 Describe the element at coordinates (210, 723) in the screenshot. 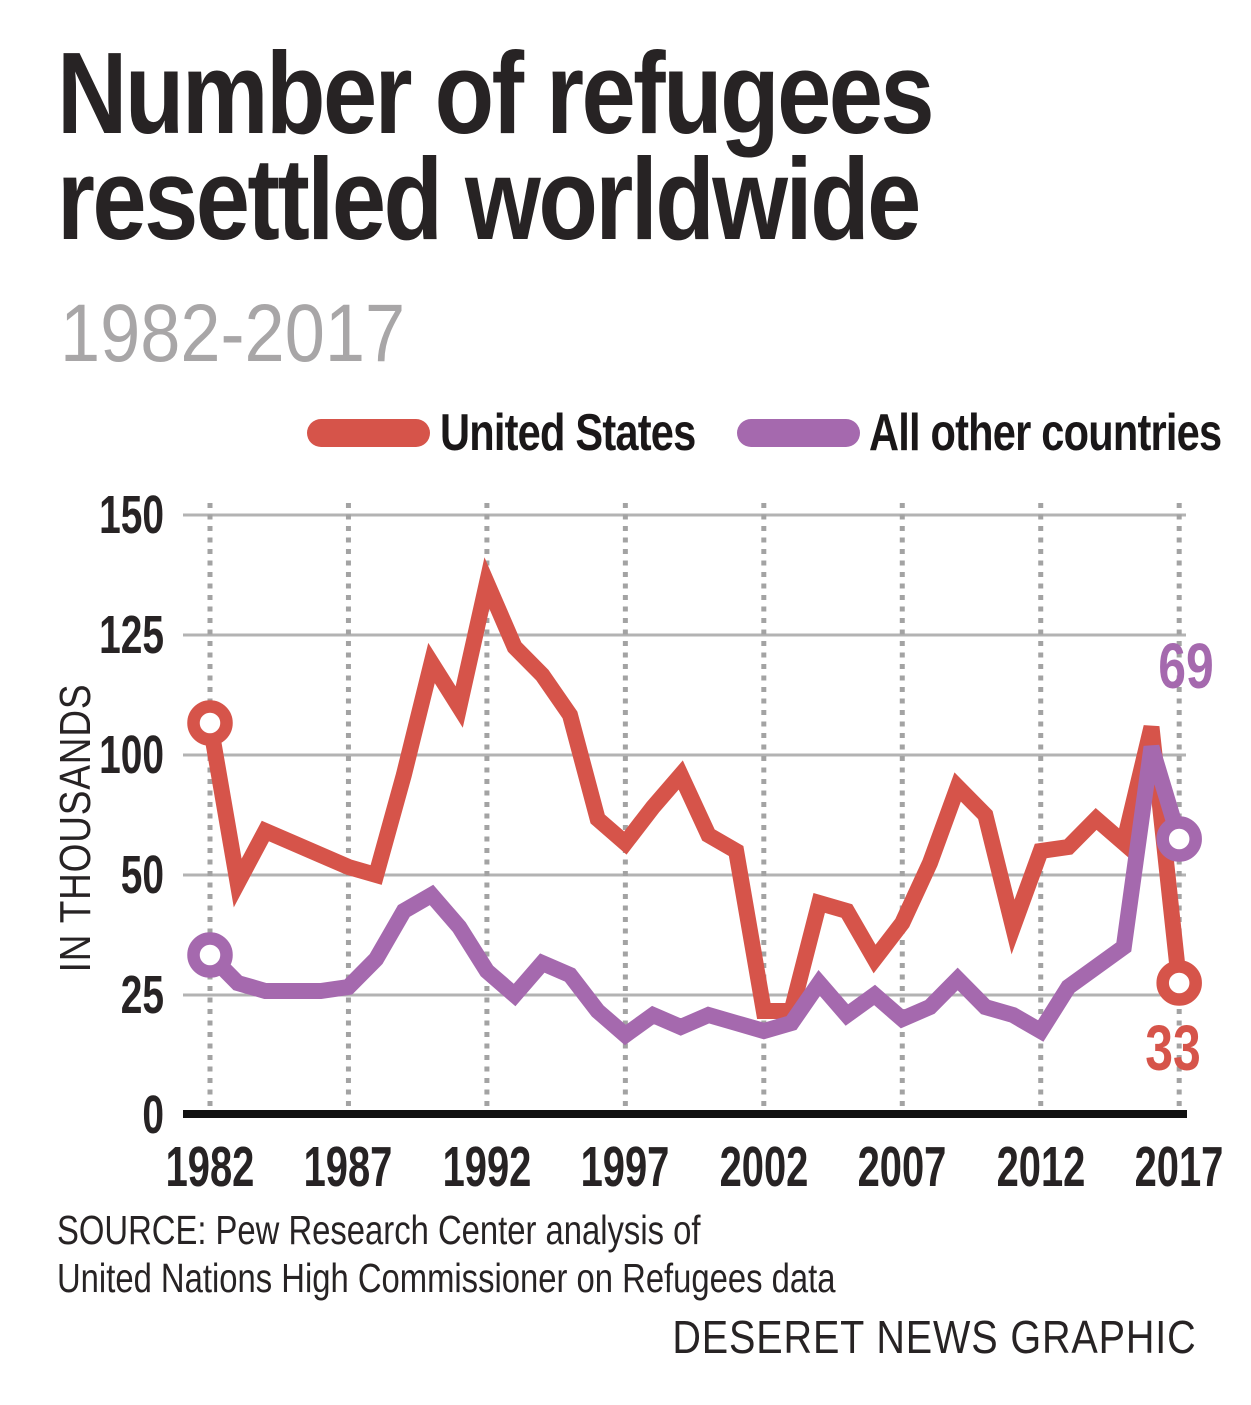

I see `us-marker-1982` at that location.